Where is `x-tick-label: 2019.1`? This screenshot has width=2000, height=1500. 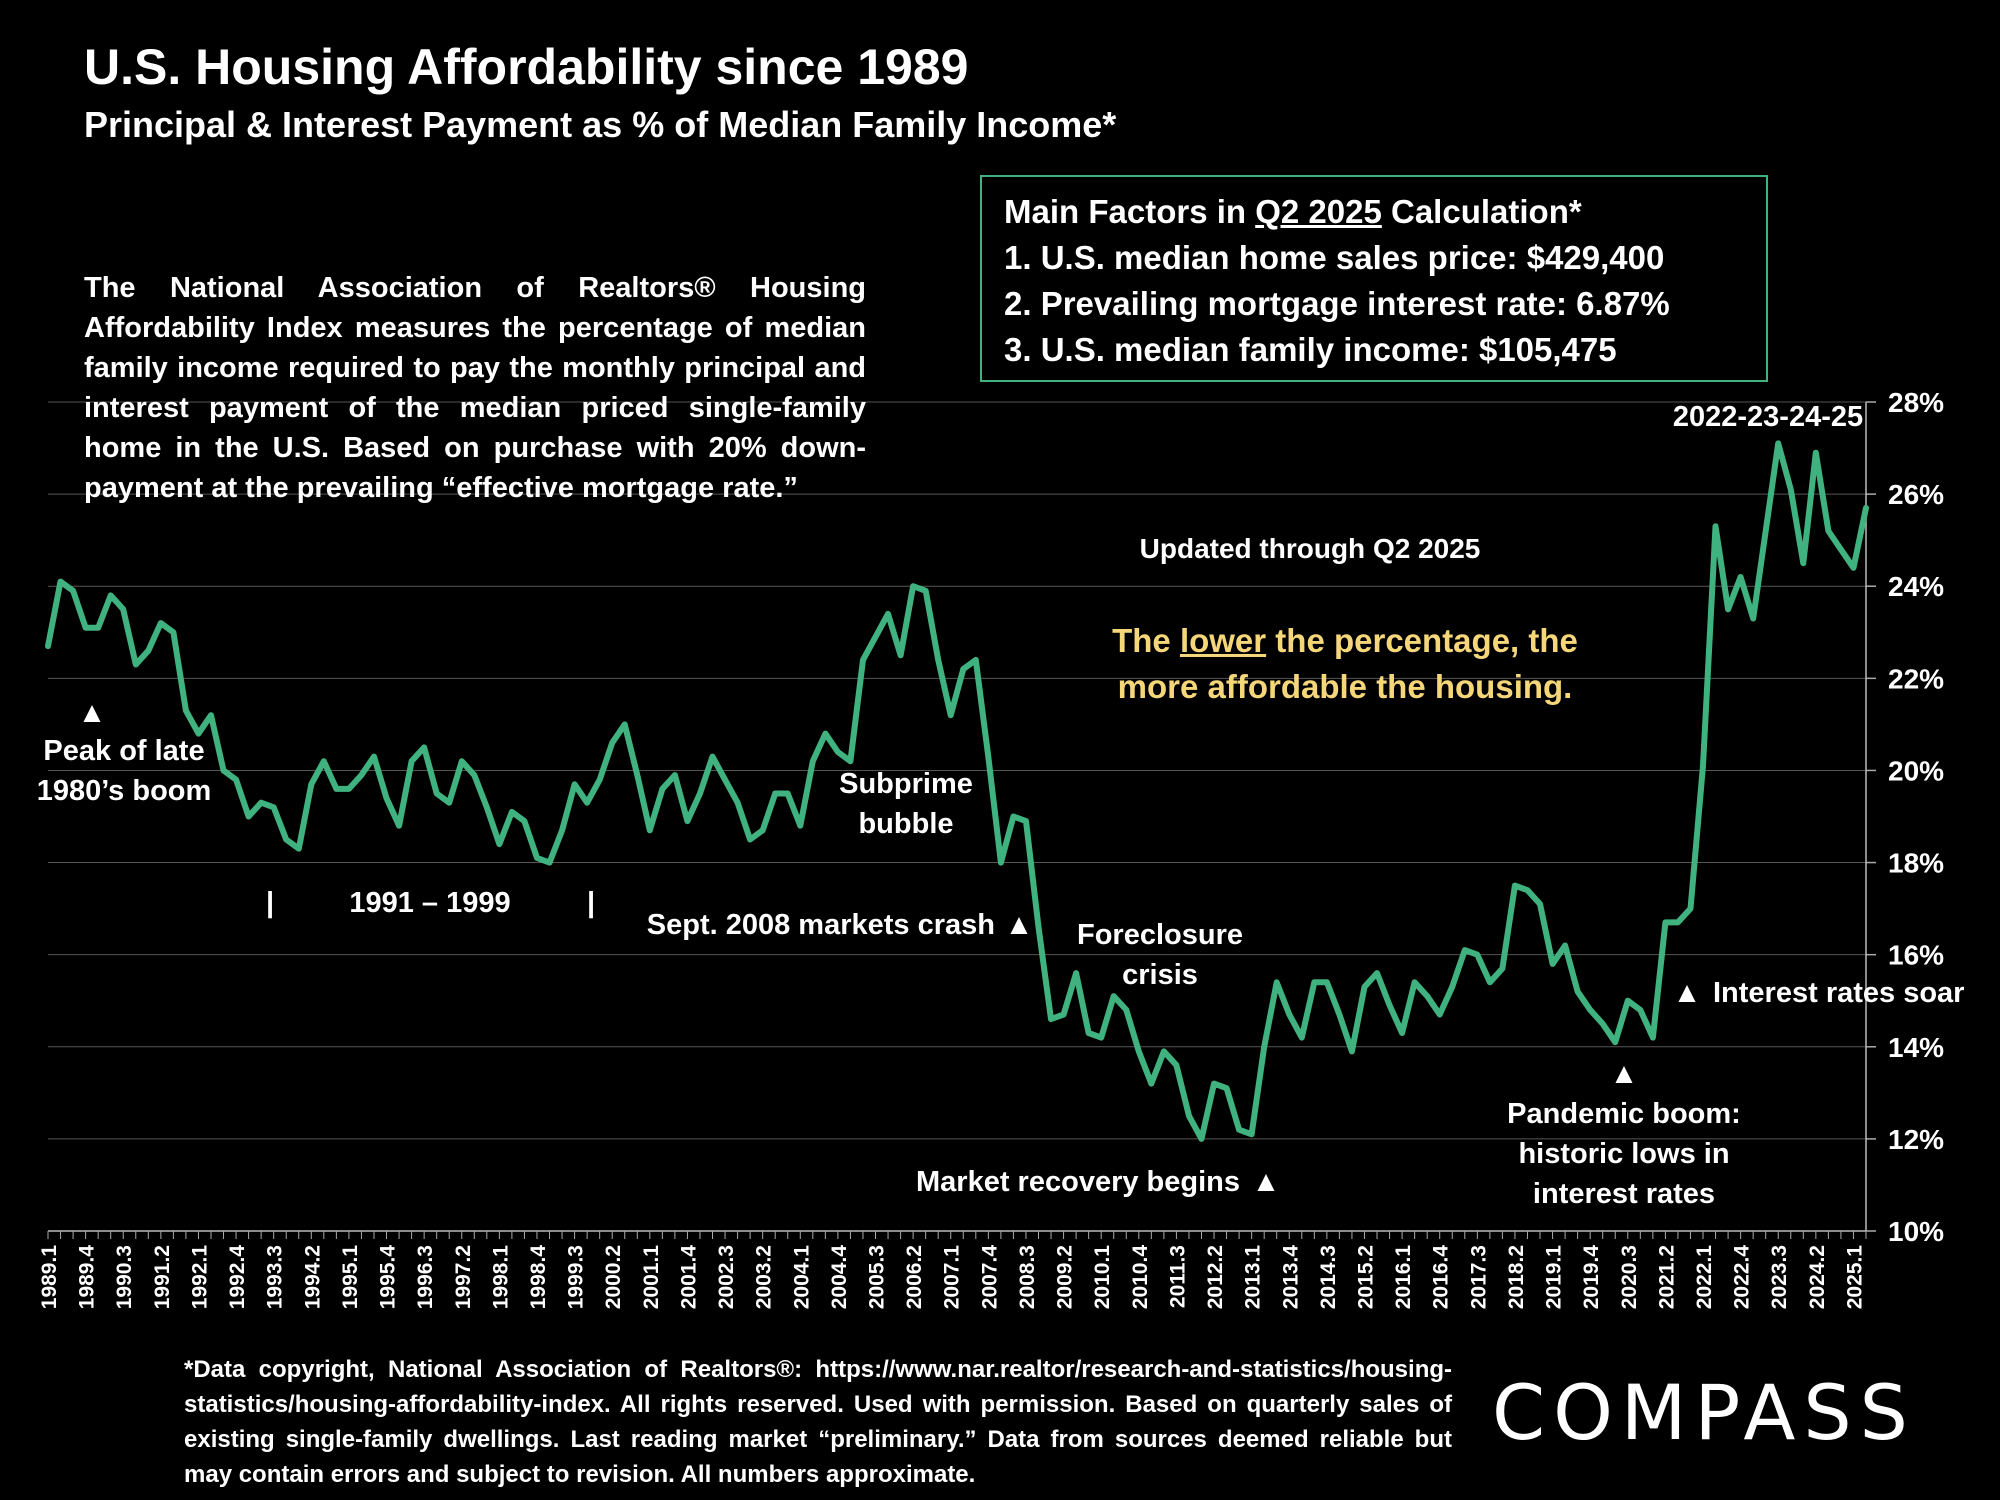 x-tick-label: 2019.1 is located at coordinates (1554, 1277).